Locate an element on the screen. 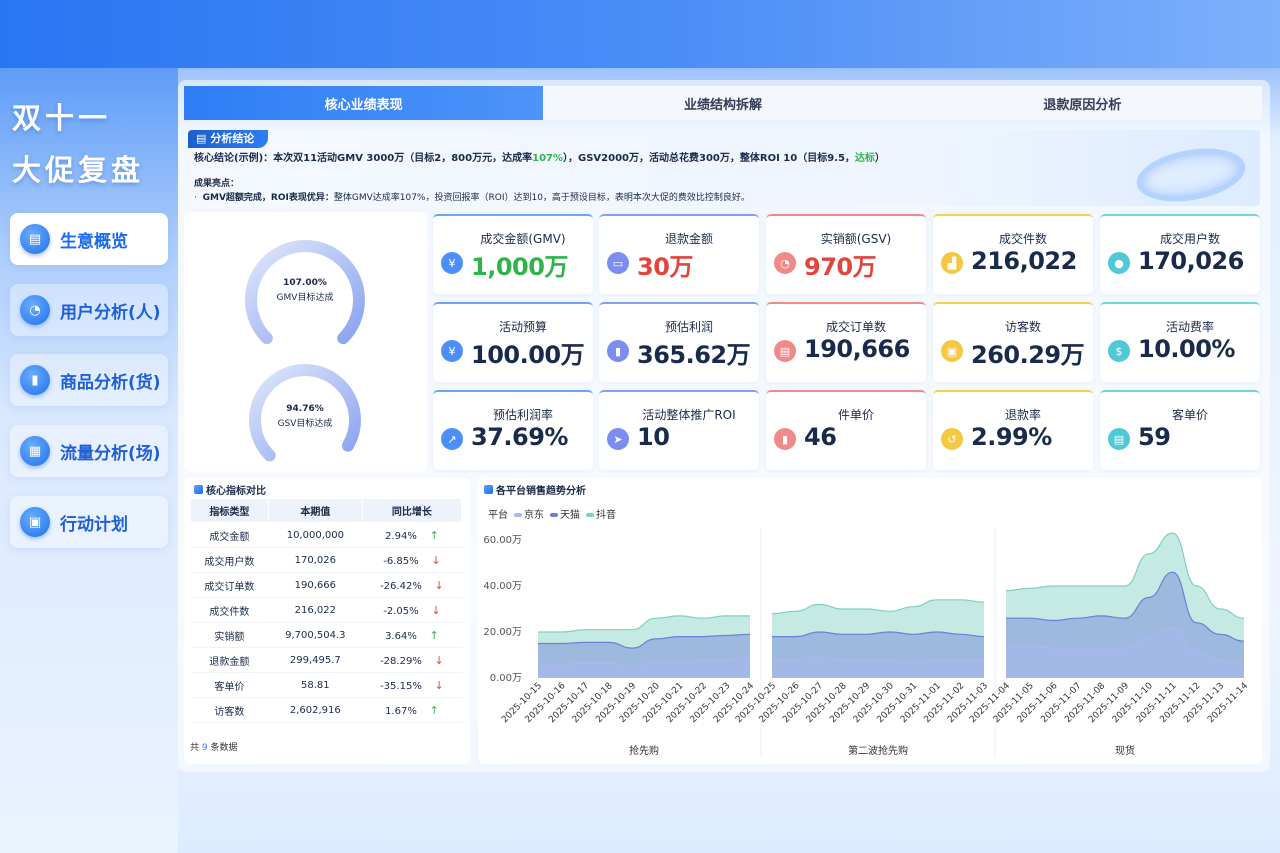 The width and height of the screenshot is (1280, 853). kpi-value: 10 is located at coordinates (653, 437).